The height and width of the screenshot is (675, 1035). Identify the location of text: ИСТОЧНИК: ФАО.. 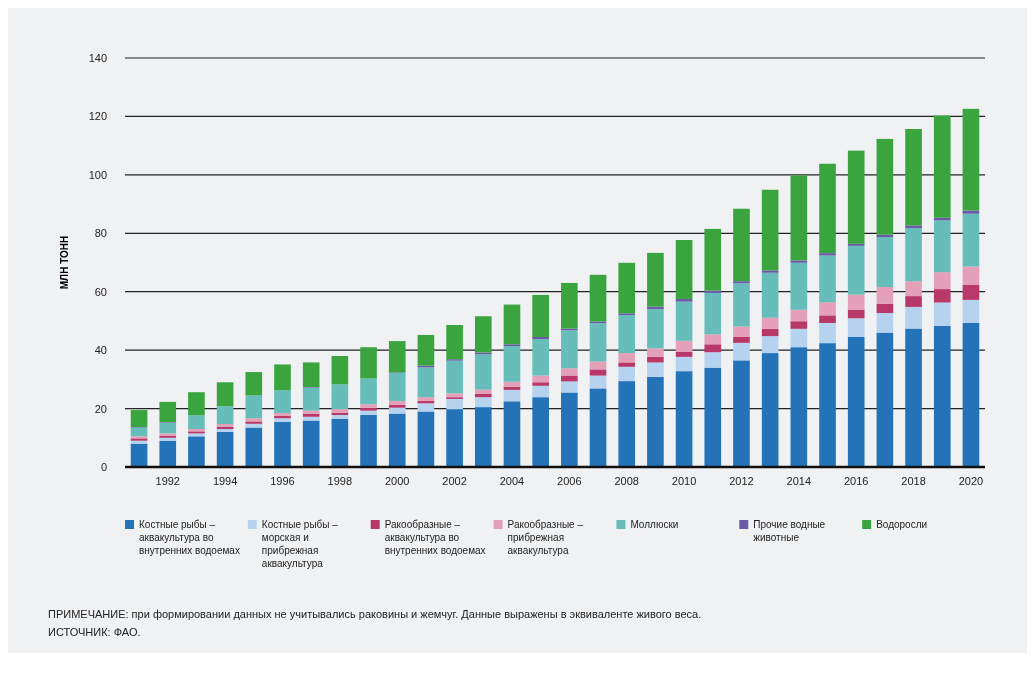
(94, 632).